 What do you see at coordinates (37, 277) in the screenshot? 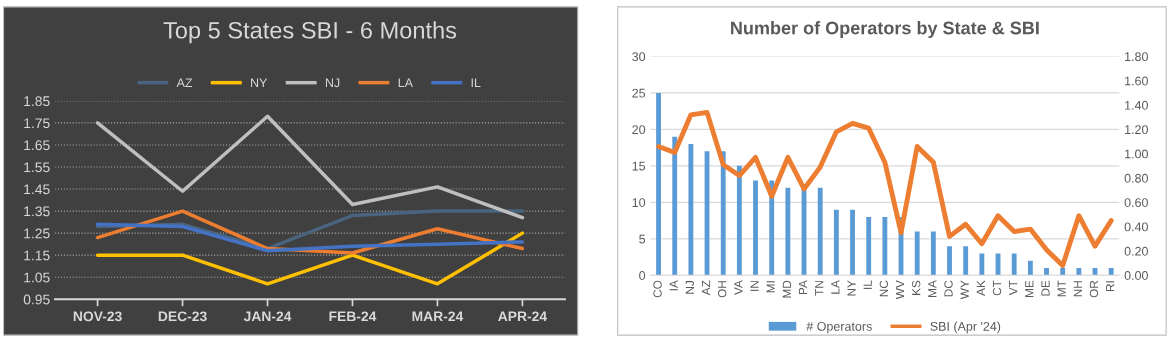
I see `y-tick-label: 1.05` at bounding box center [37, 277].